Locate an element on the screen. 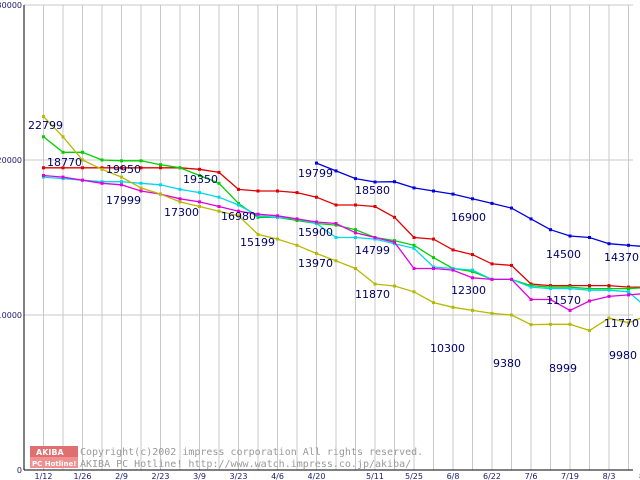  x-tick-label: 5/25 is located at coordinates (414, 476).